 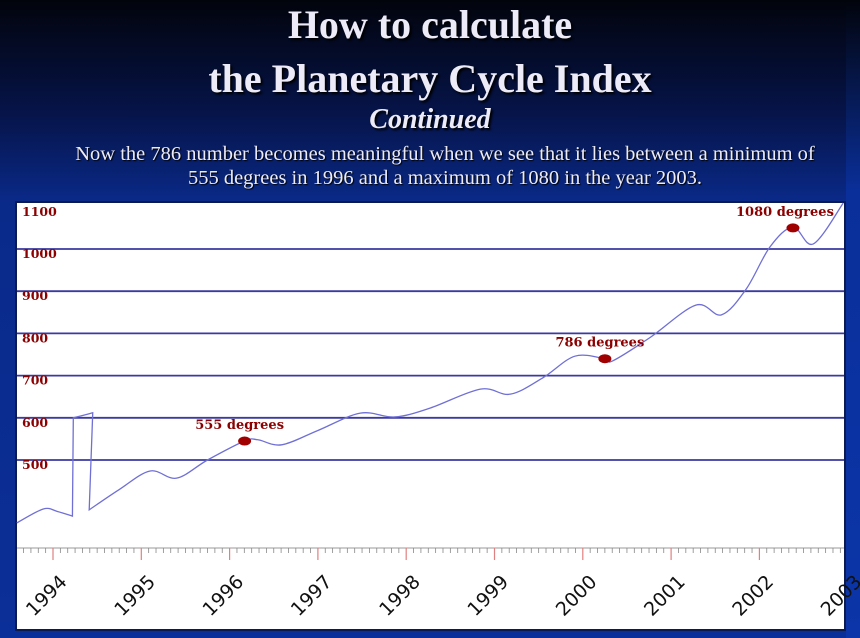 What do you see at coordinates (853, 319) in the screenshot?
I see `slide-edge` at bounding box center [853, 319].